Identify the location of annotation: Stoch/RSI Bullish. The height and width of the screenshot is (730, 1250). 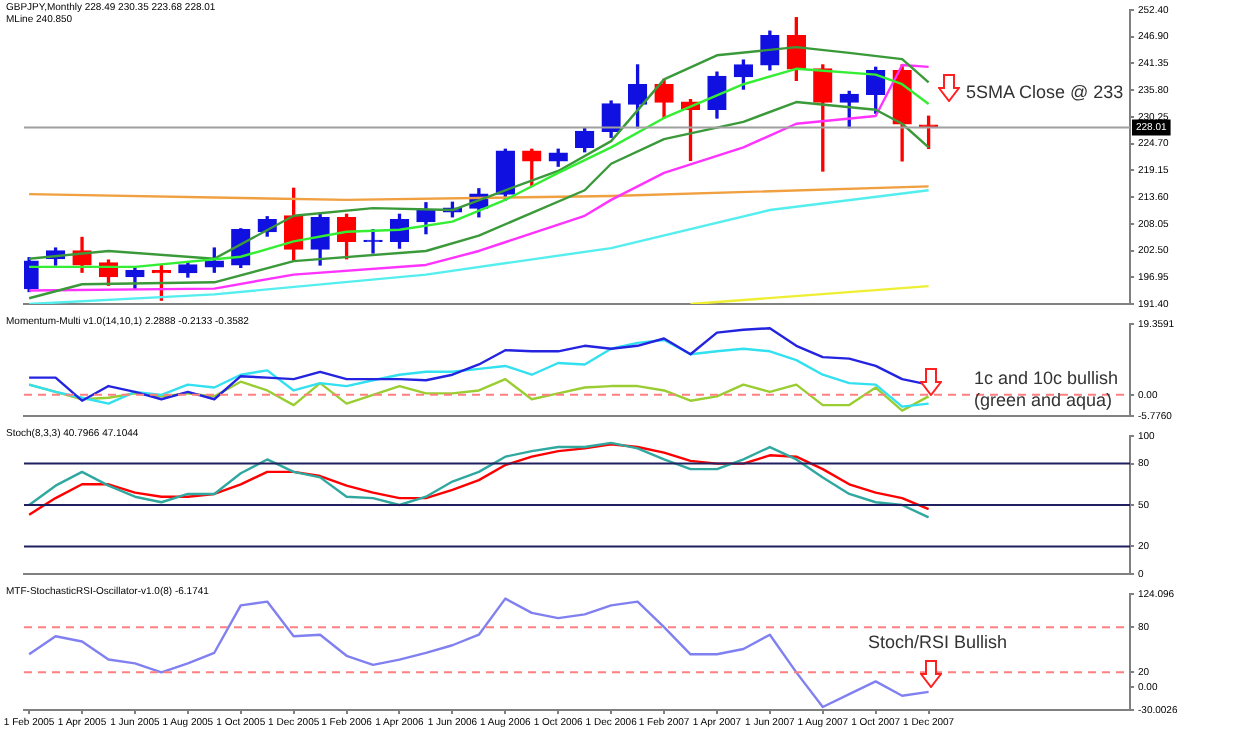
(939, 643).